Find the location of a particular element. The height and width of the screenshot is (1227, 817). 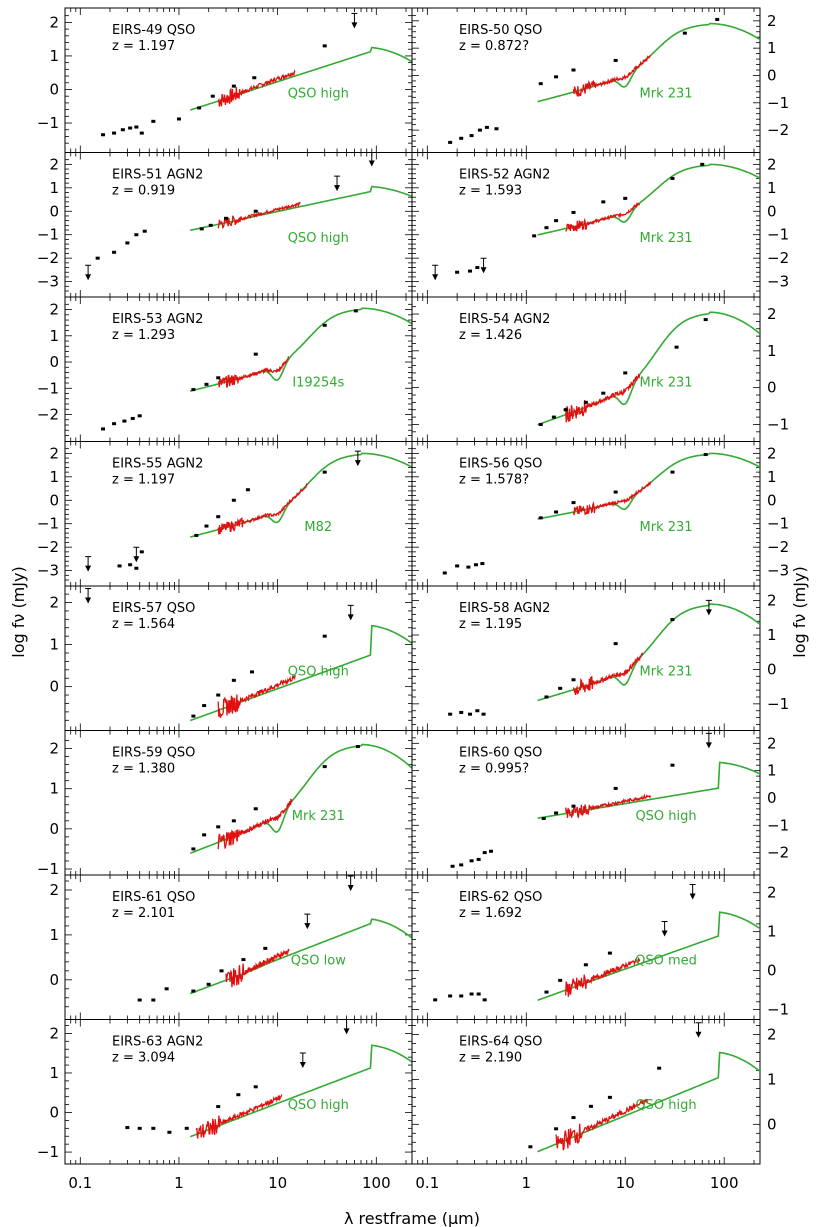

y-axis-label-right: log fν (mJy) is located at coordinates (799, 611).